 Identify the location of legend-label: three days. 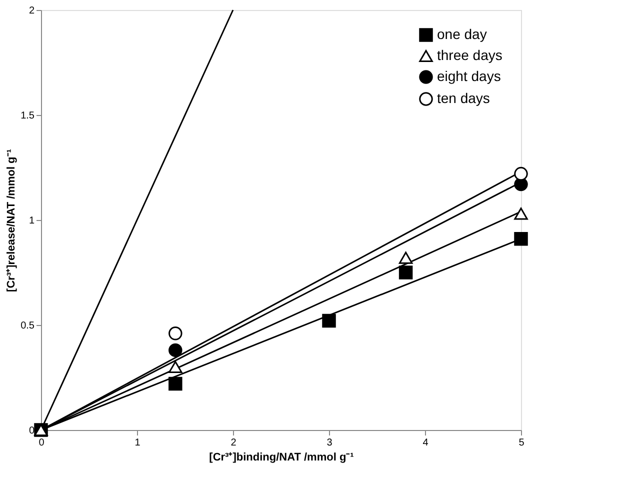
(469, 55).